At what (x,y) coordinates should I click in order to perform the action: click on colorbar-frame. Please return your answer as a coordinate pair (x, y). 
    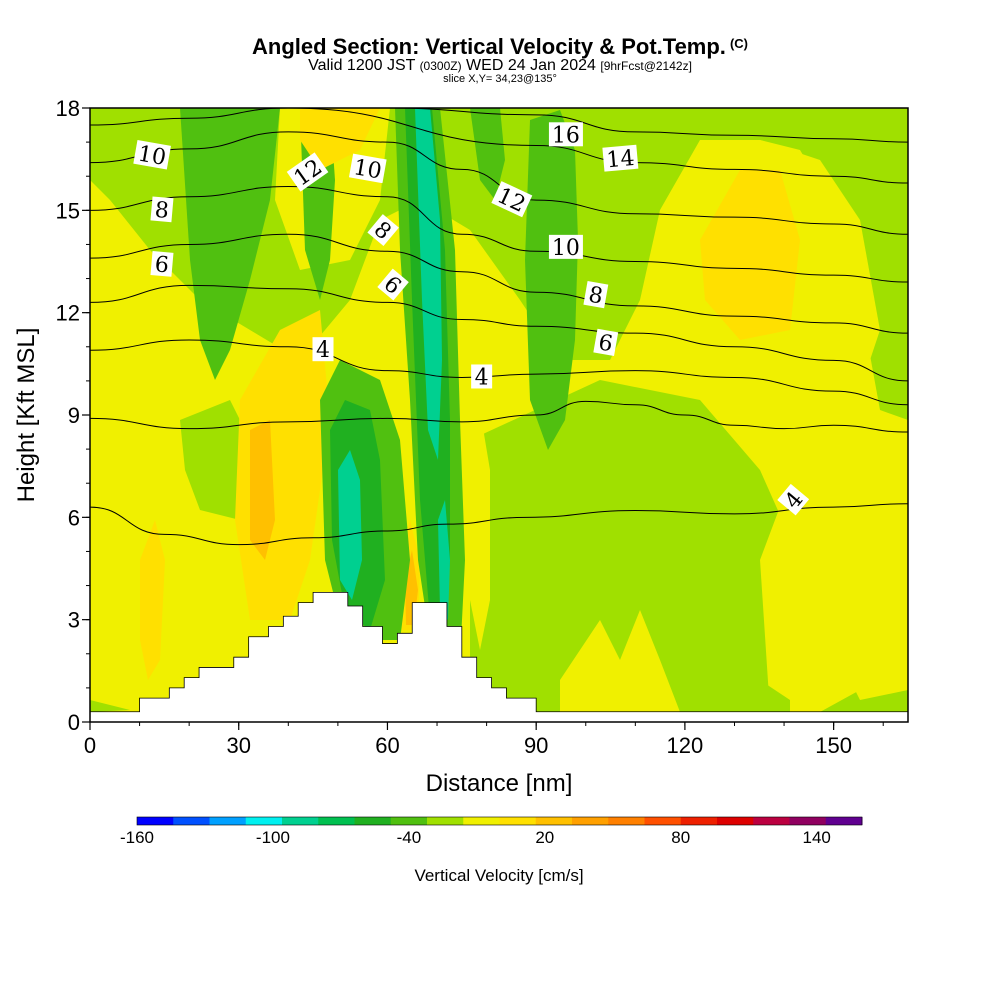
    Looking at the image, I should click on (499, 821).